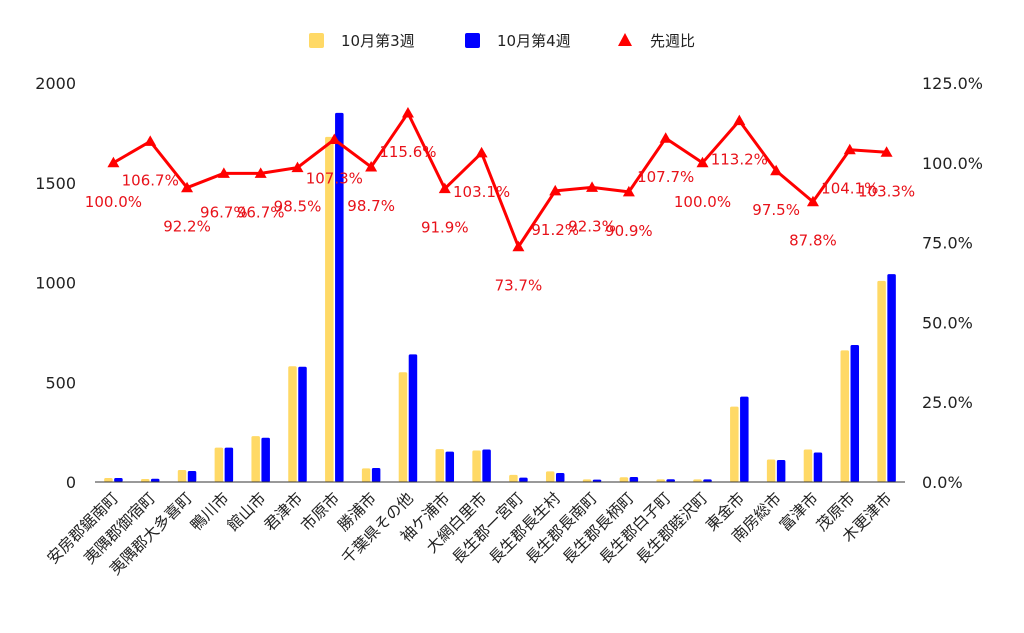  I want to click on left-tick-label: 0, so click(71, 482).